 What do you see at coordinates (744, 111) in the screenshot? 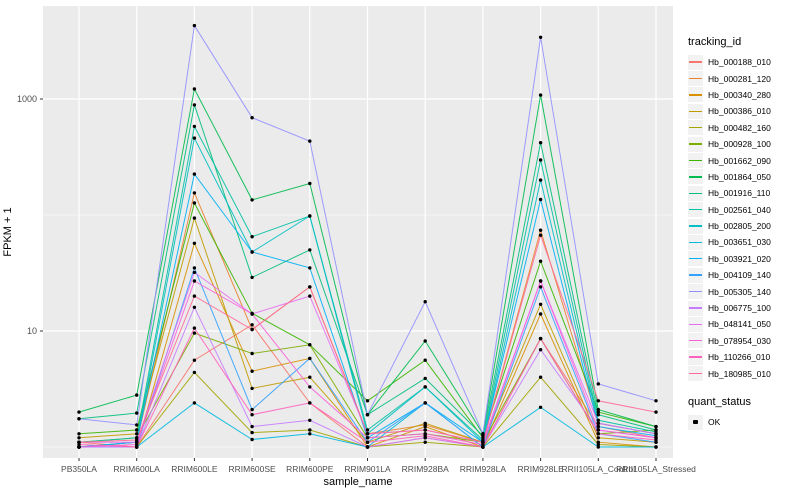
I see `legend-item-Hb_000386_010: Hb_000386_010` at bounding box center [744, 111].